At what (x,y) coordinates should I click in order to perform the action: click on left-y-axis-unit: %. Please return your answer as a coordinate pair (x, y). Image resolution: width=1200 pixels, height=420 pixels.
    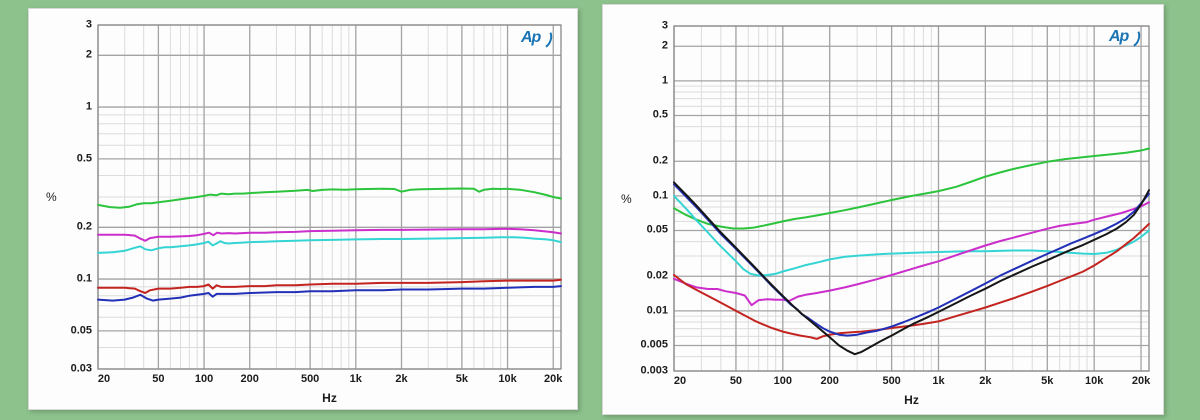
    Looking at the image, I should click on (51, 197).